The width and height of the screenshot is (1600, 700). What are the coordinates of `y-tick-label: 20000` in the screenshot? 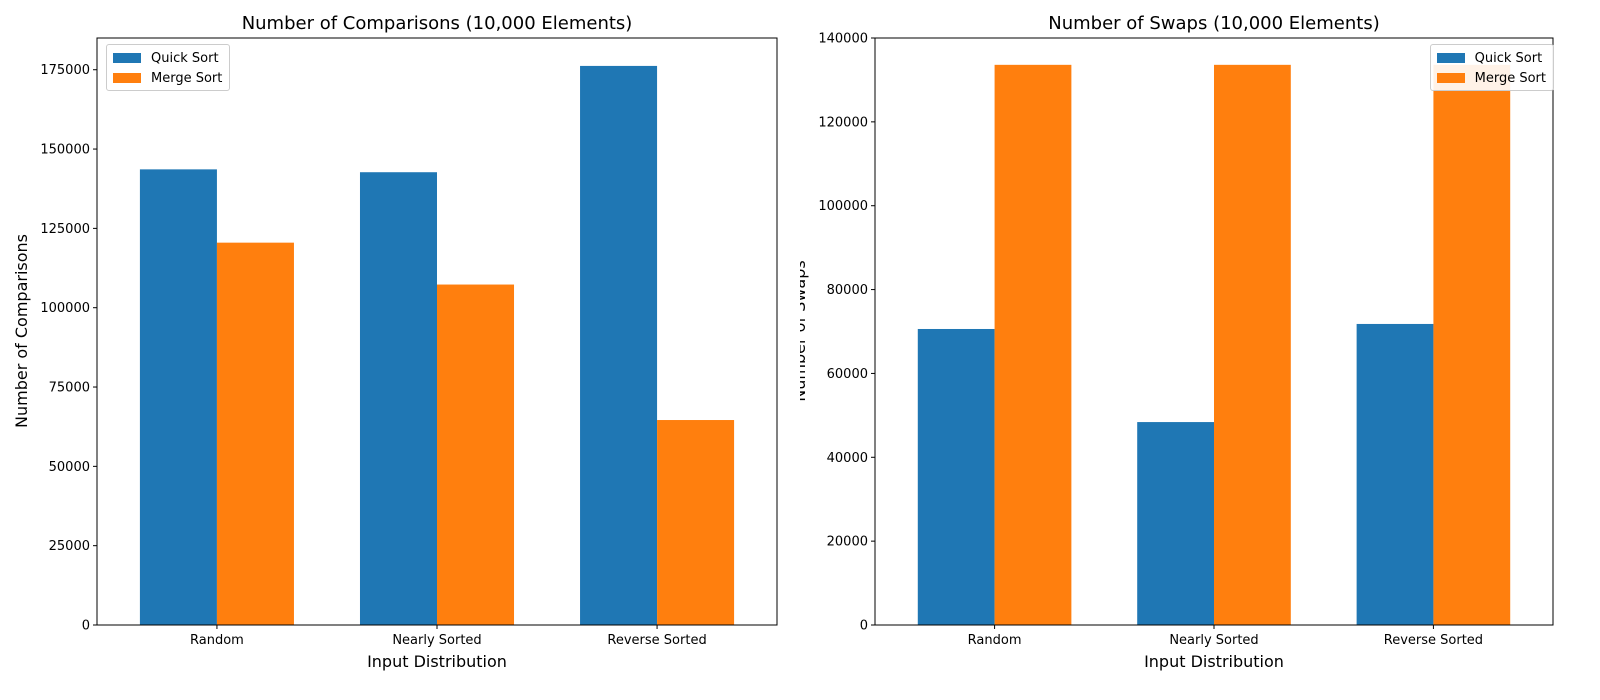 It's located at (847, 542).